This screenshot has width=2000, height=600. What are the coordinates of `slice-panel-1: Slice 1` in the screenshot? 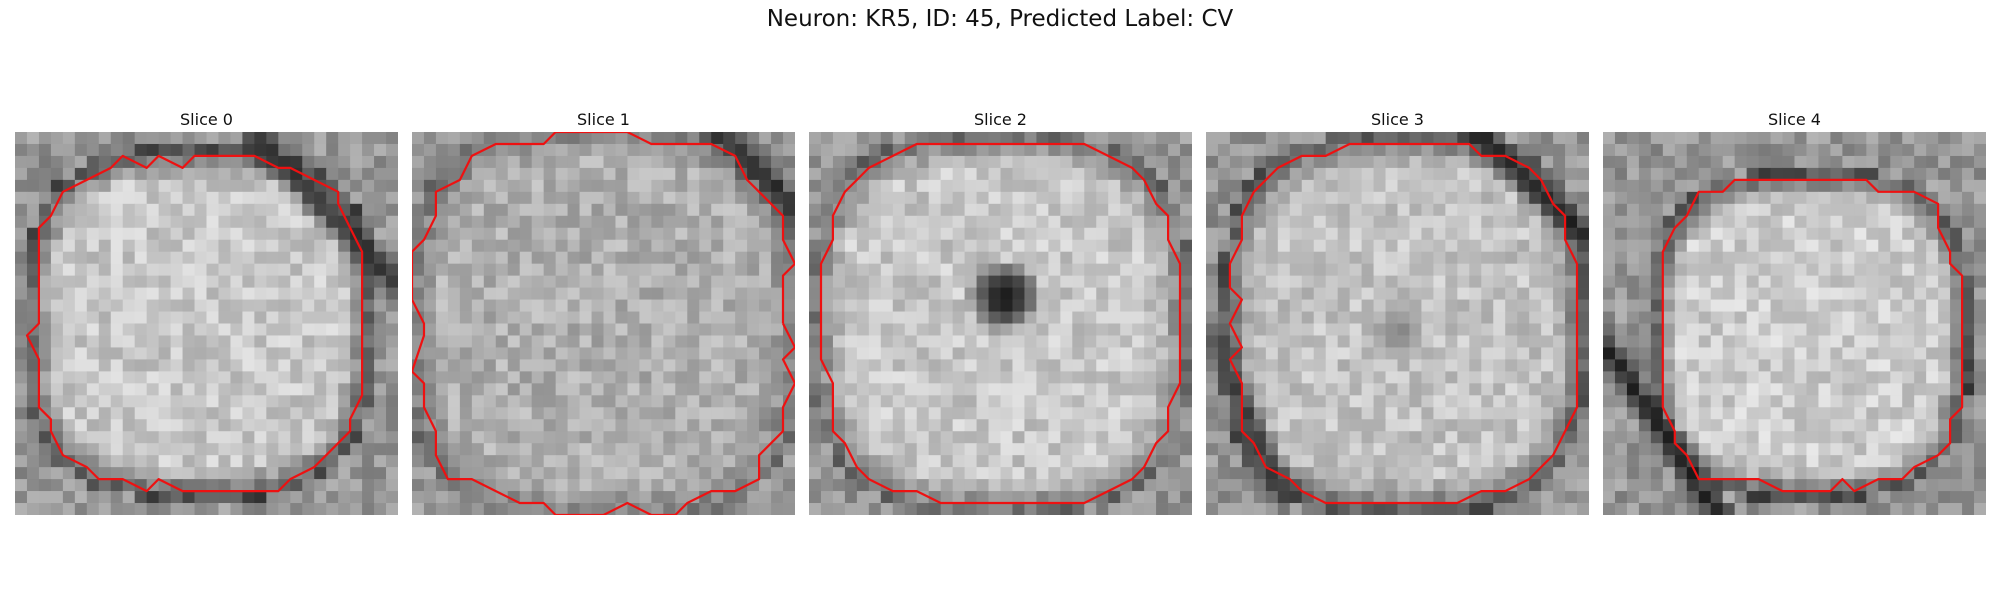 It's located at (603, 311).